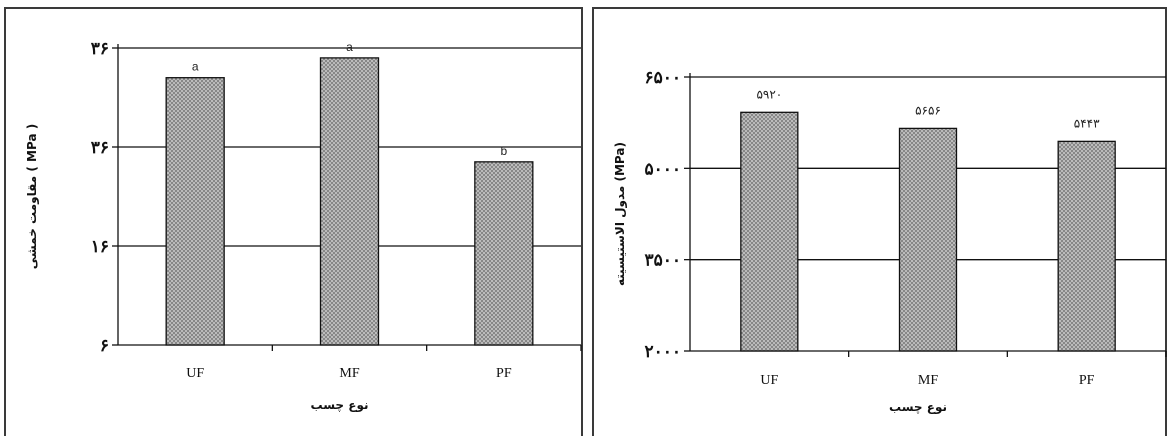 The height and width of the screenshot is (438, 1167). What do you see at coordinates (662, 261) in the screenshot?
I see `y-tick-label: ۳۵۰۰` at bounding box center [662, 261].